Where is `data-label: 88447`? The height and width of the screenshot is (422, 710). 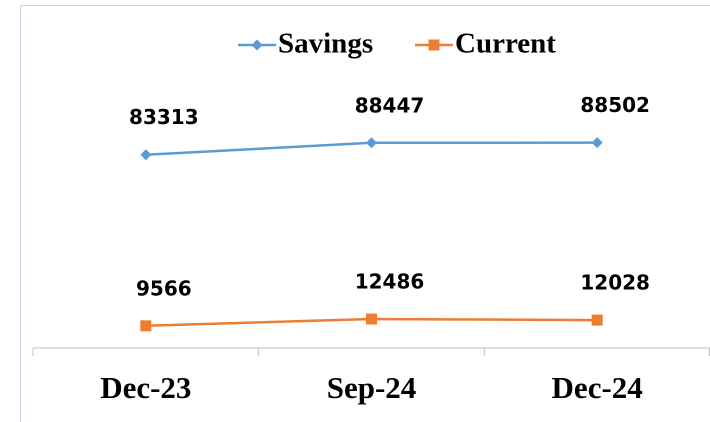
data-label: 88447 is located at coordinates (390, 105).